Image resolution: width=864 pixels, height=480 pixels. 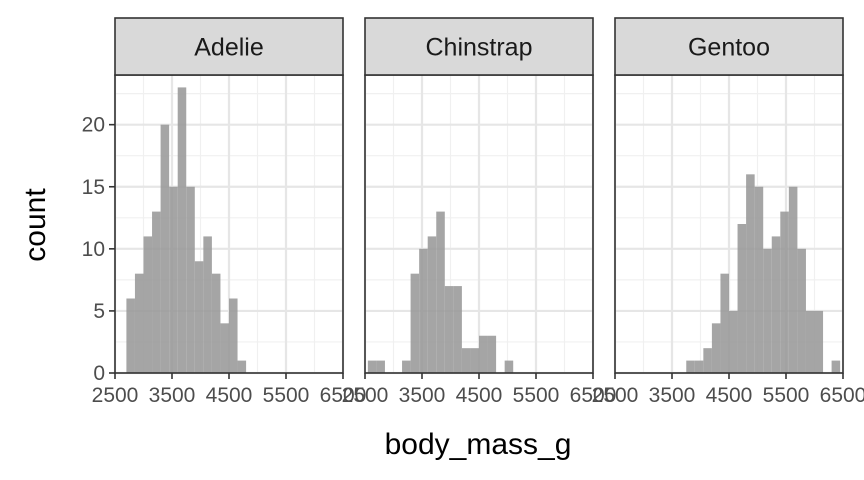 I want to click on y-axis-title: count, so click(x=35, y=225).